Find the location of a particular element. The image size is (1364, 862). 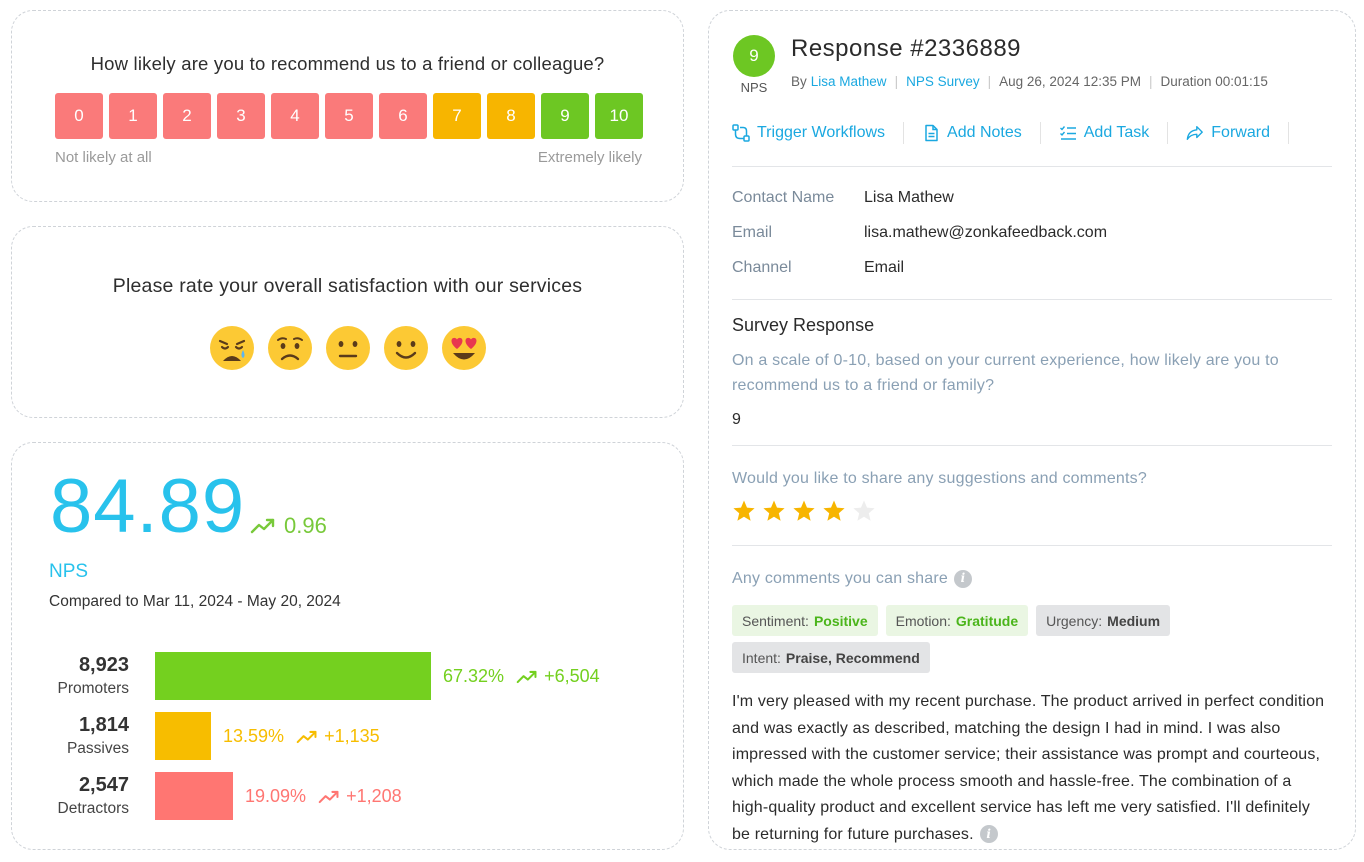

response-title: Response #2336889 is located at coordinates (906, 48).